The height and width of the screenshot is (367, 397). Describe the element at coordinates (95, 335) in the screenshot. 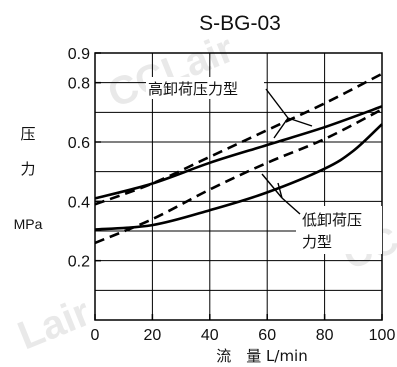

I see `x-tick-label: 0` at that location.